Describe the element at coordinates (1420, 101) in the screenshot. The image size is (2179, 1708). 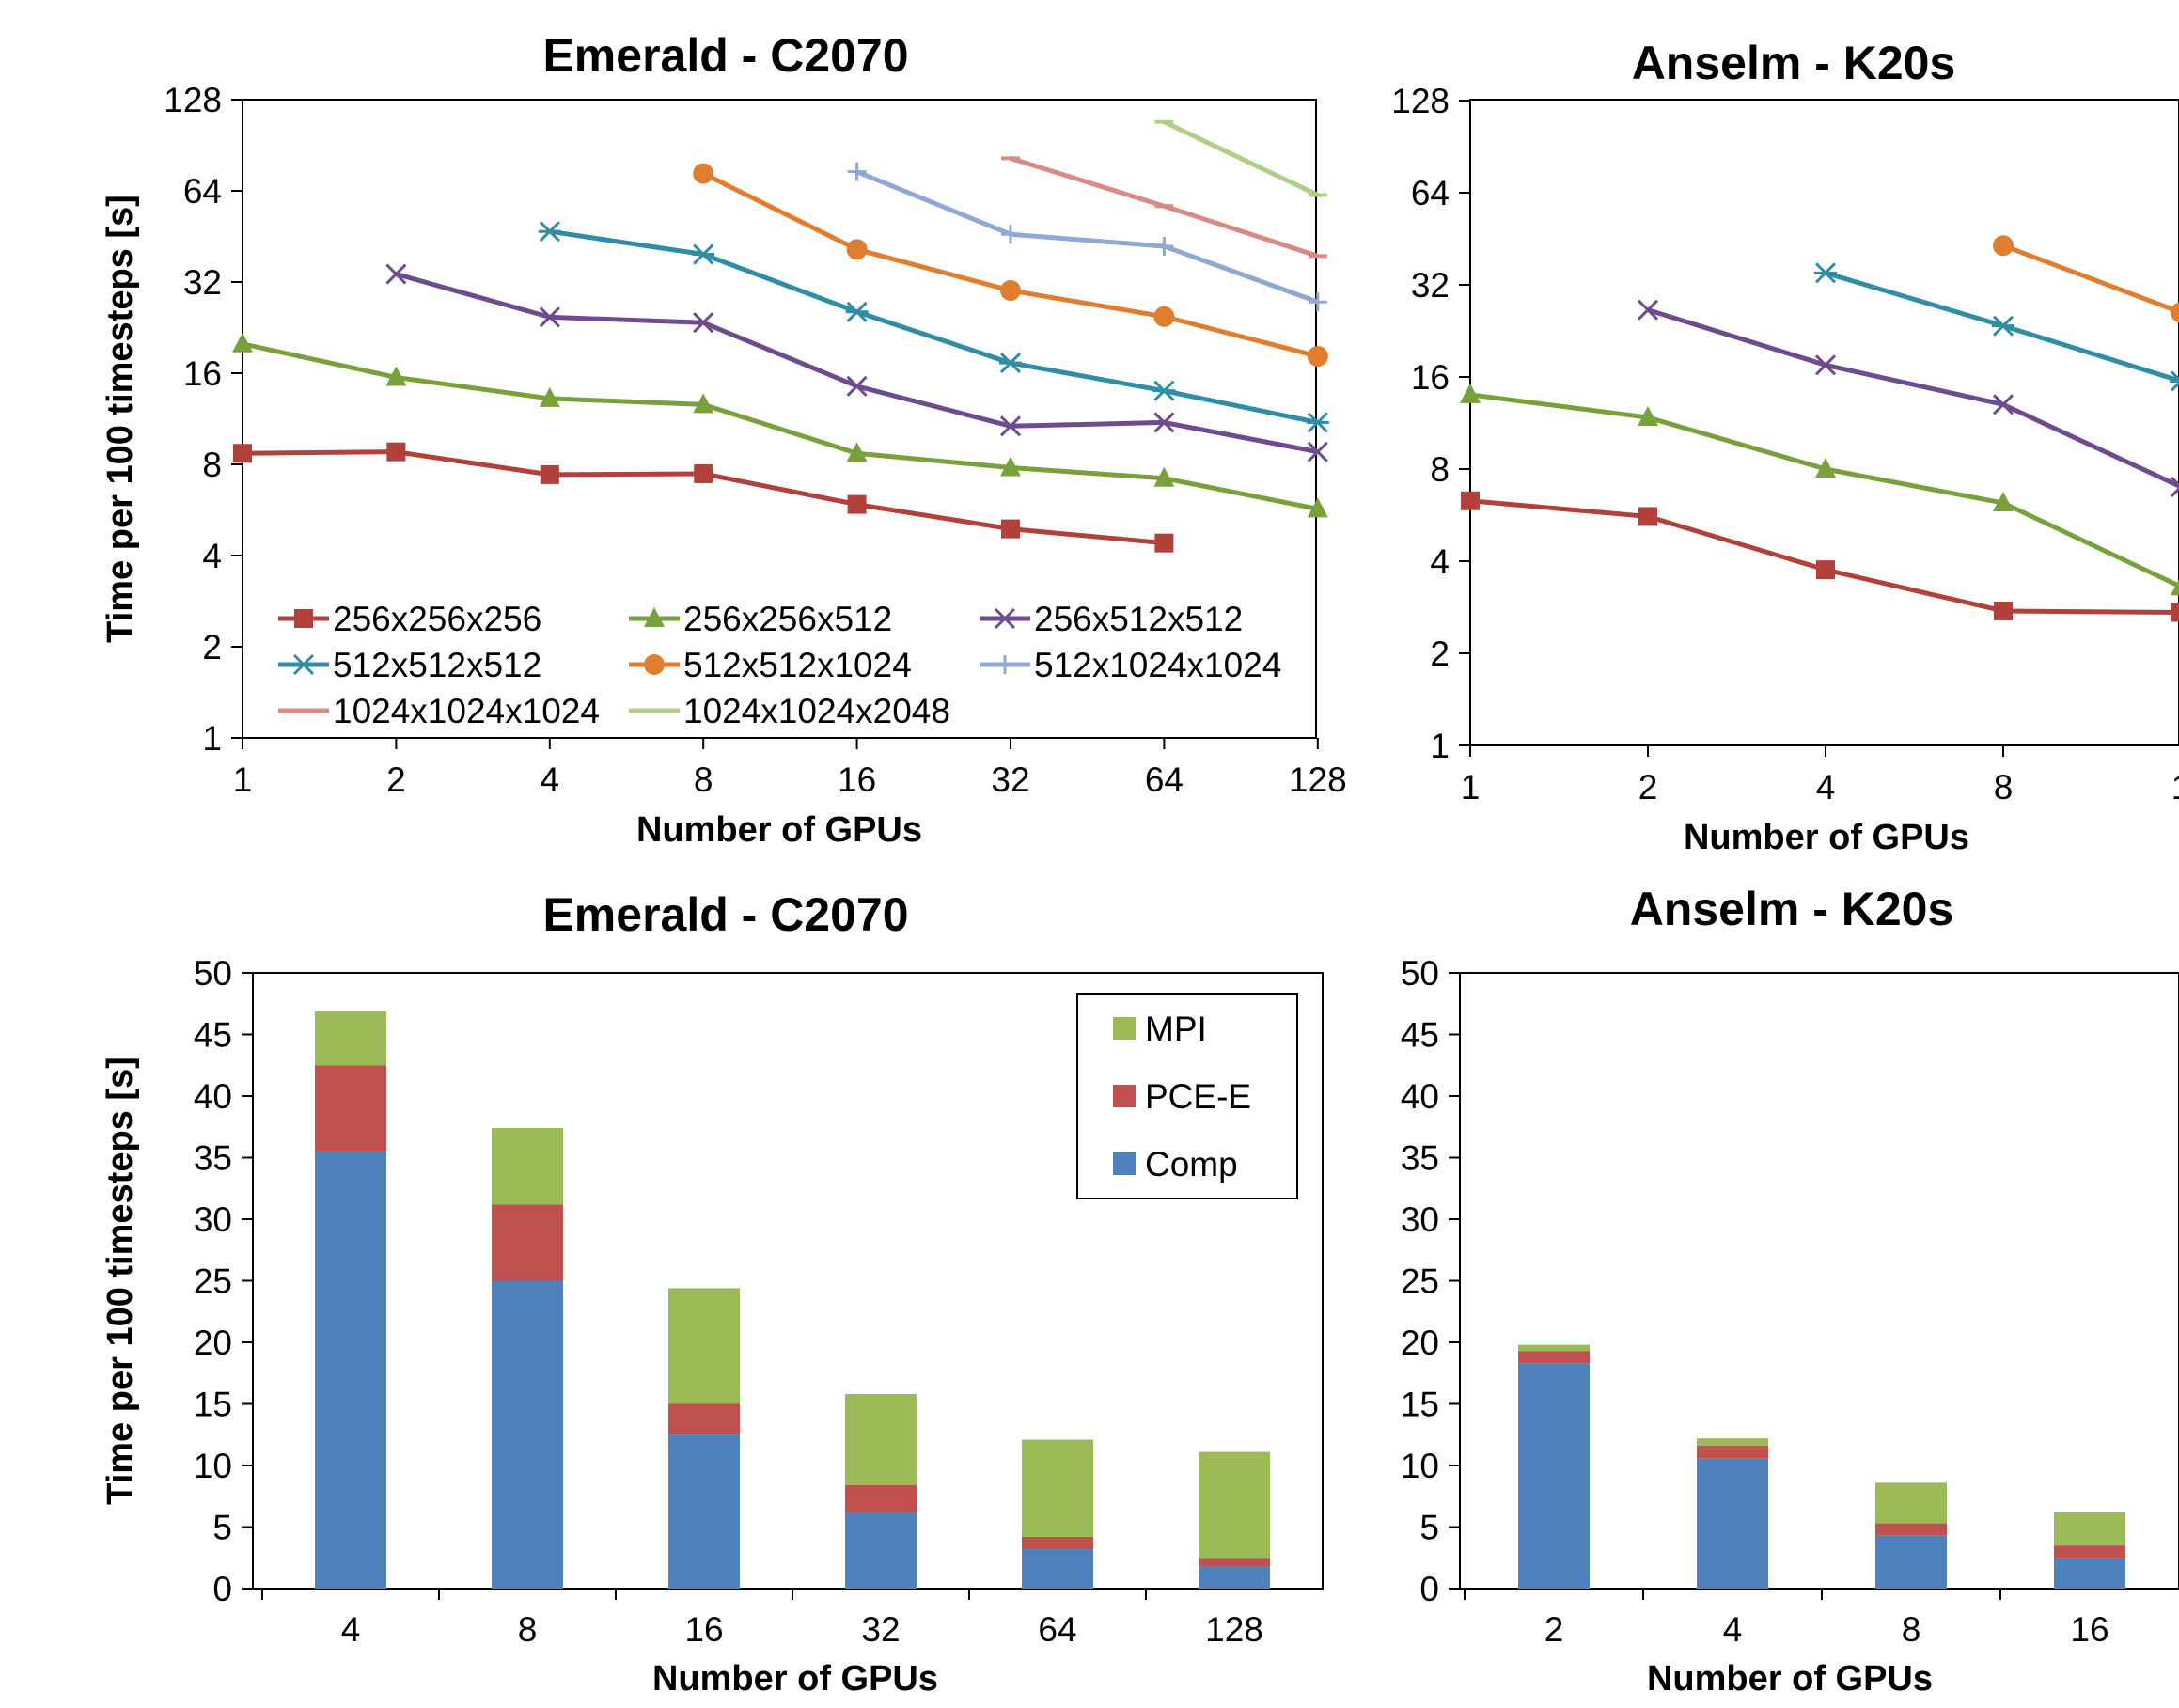
I see `y-tick-label: 128` at that location.